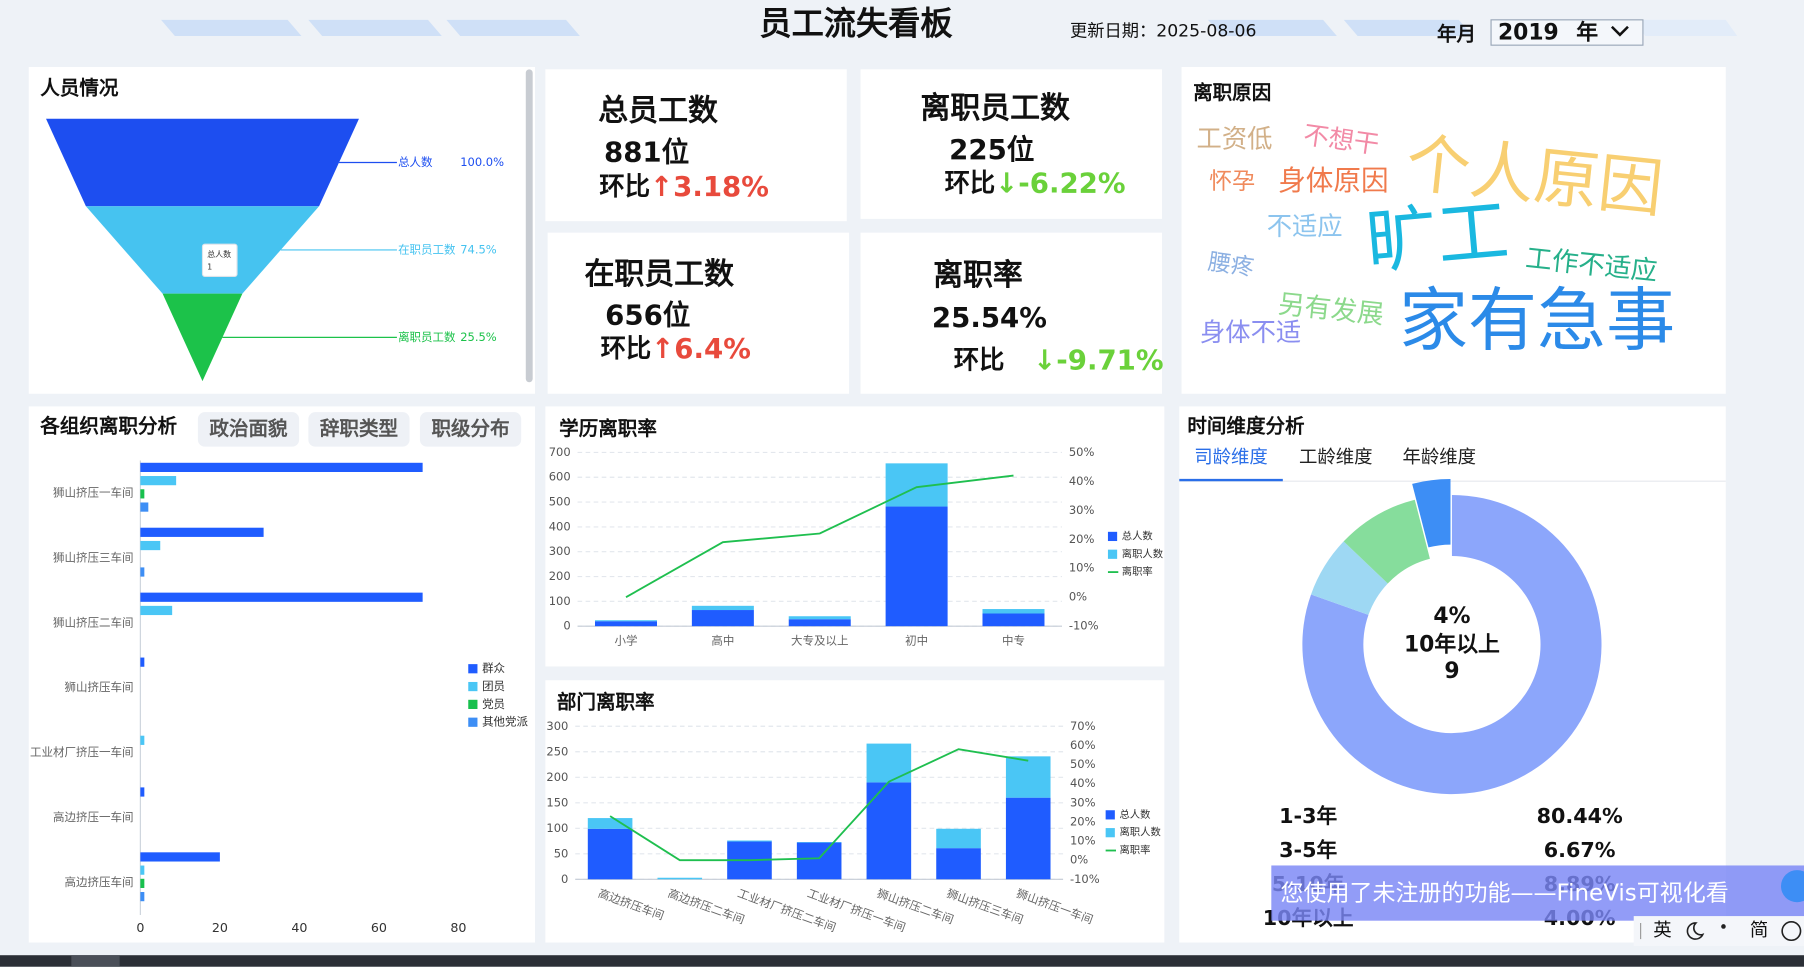 Image resolution: width=1804 pixels, height=967 pixels. Describe the element at coordinates (82, 752) in the screenshot. I see `y-tick-label: 工业材厂挤压一车间` at that location.